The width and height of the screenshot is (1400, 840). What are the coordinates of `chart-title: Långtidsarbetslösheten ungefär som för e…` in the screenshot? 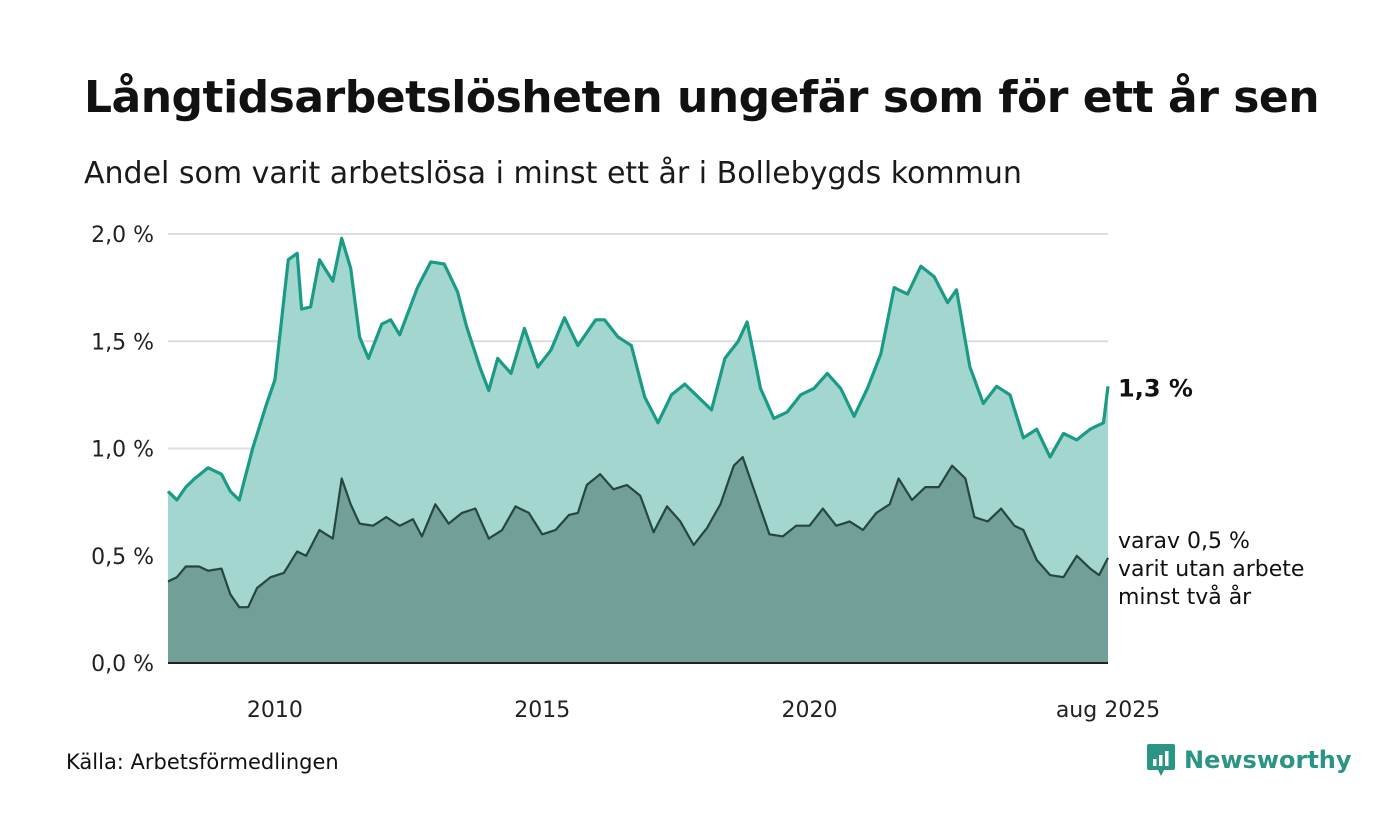 It's located at (702, 97).